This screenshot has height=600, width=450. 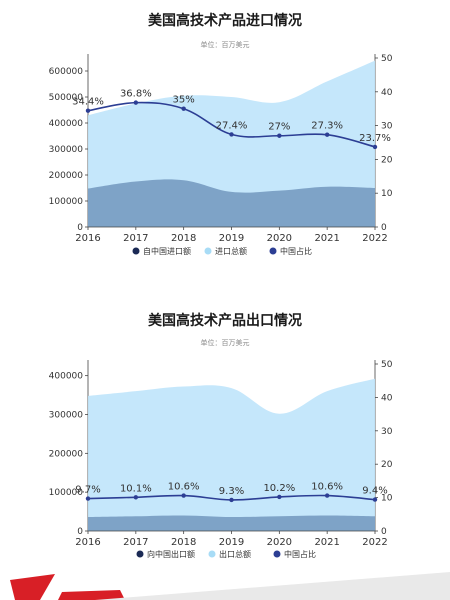 I want to click on y-tick-label: 500000, so click(x=66, y=98).